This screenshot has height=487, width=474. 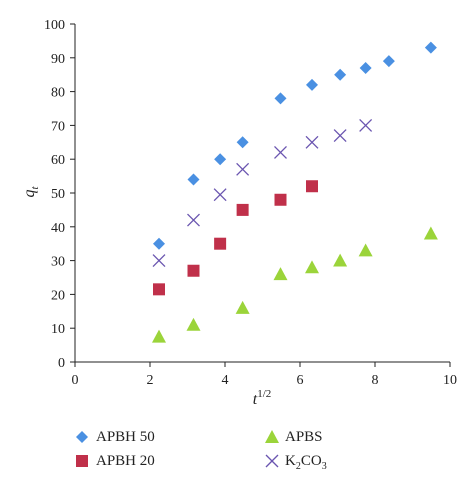 What do you see at coordinates (54, 25) in the screenshot?
I see `y-tick-label: 100` at bounding box center [54, 25].